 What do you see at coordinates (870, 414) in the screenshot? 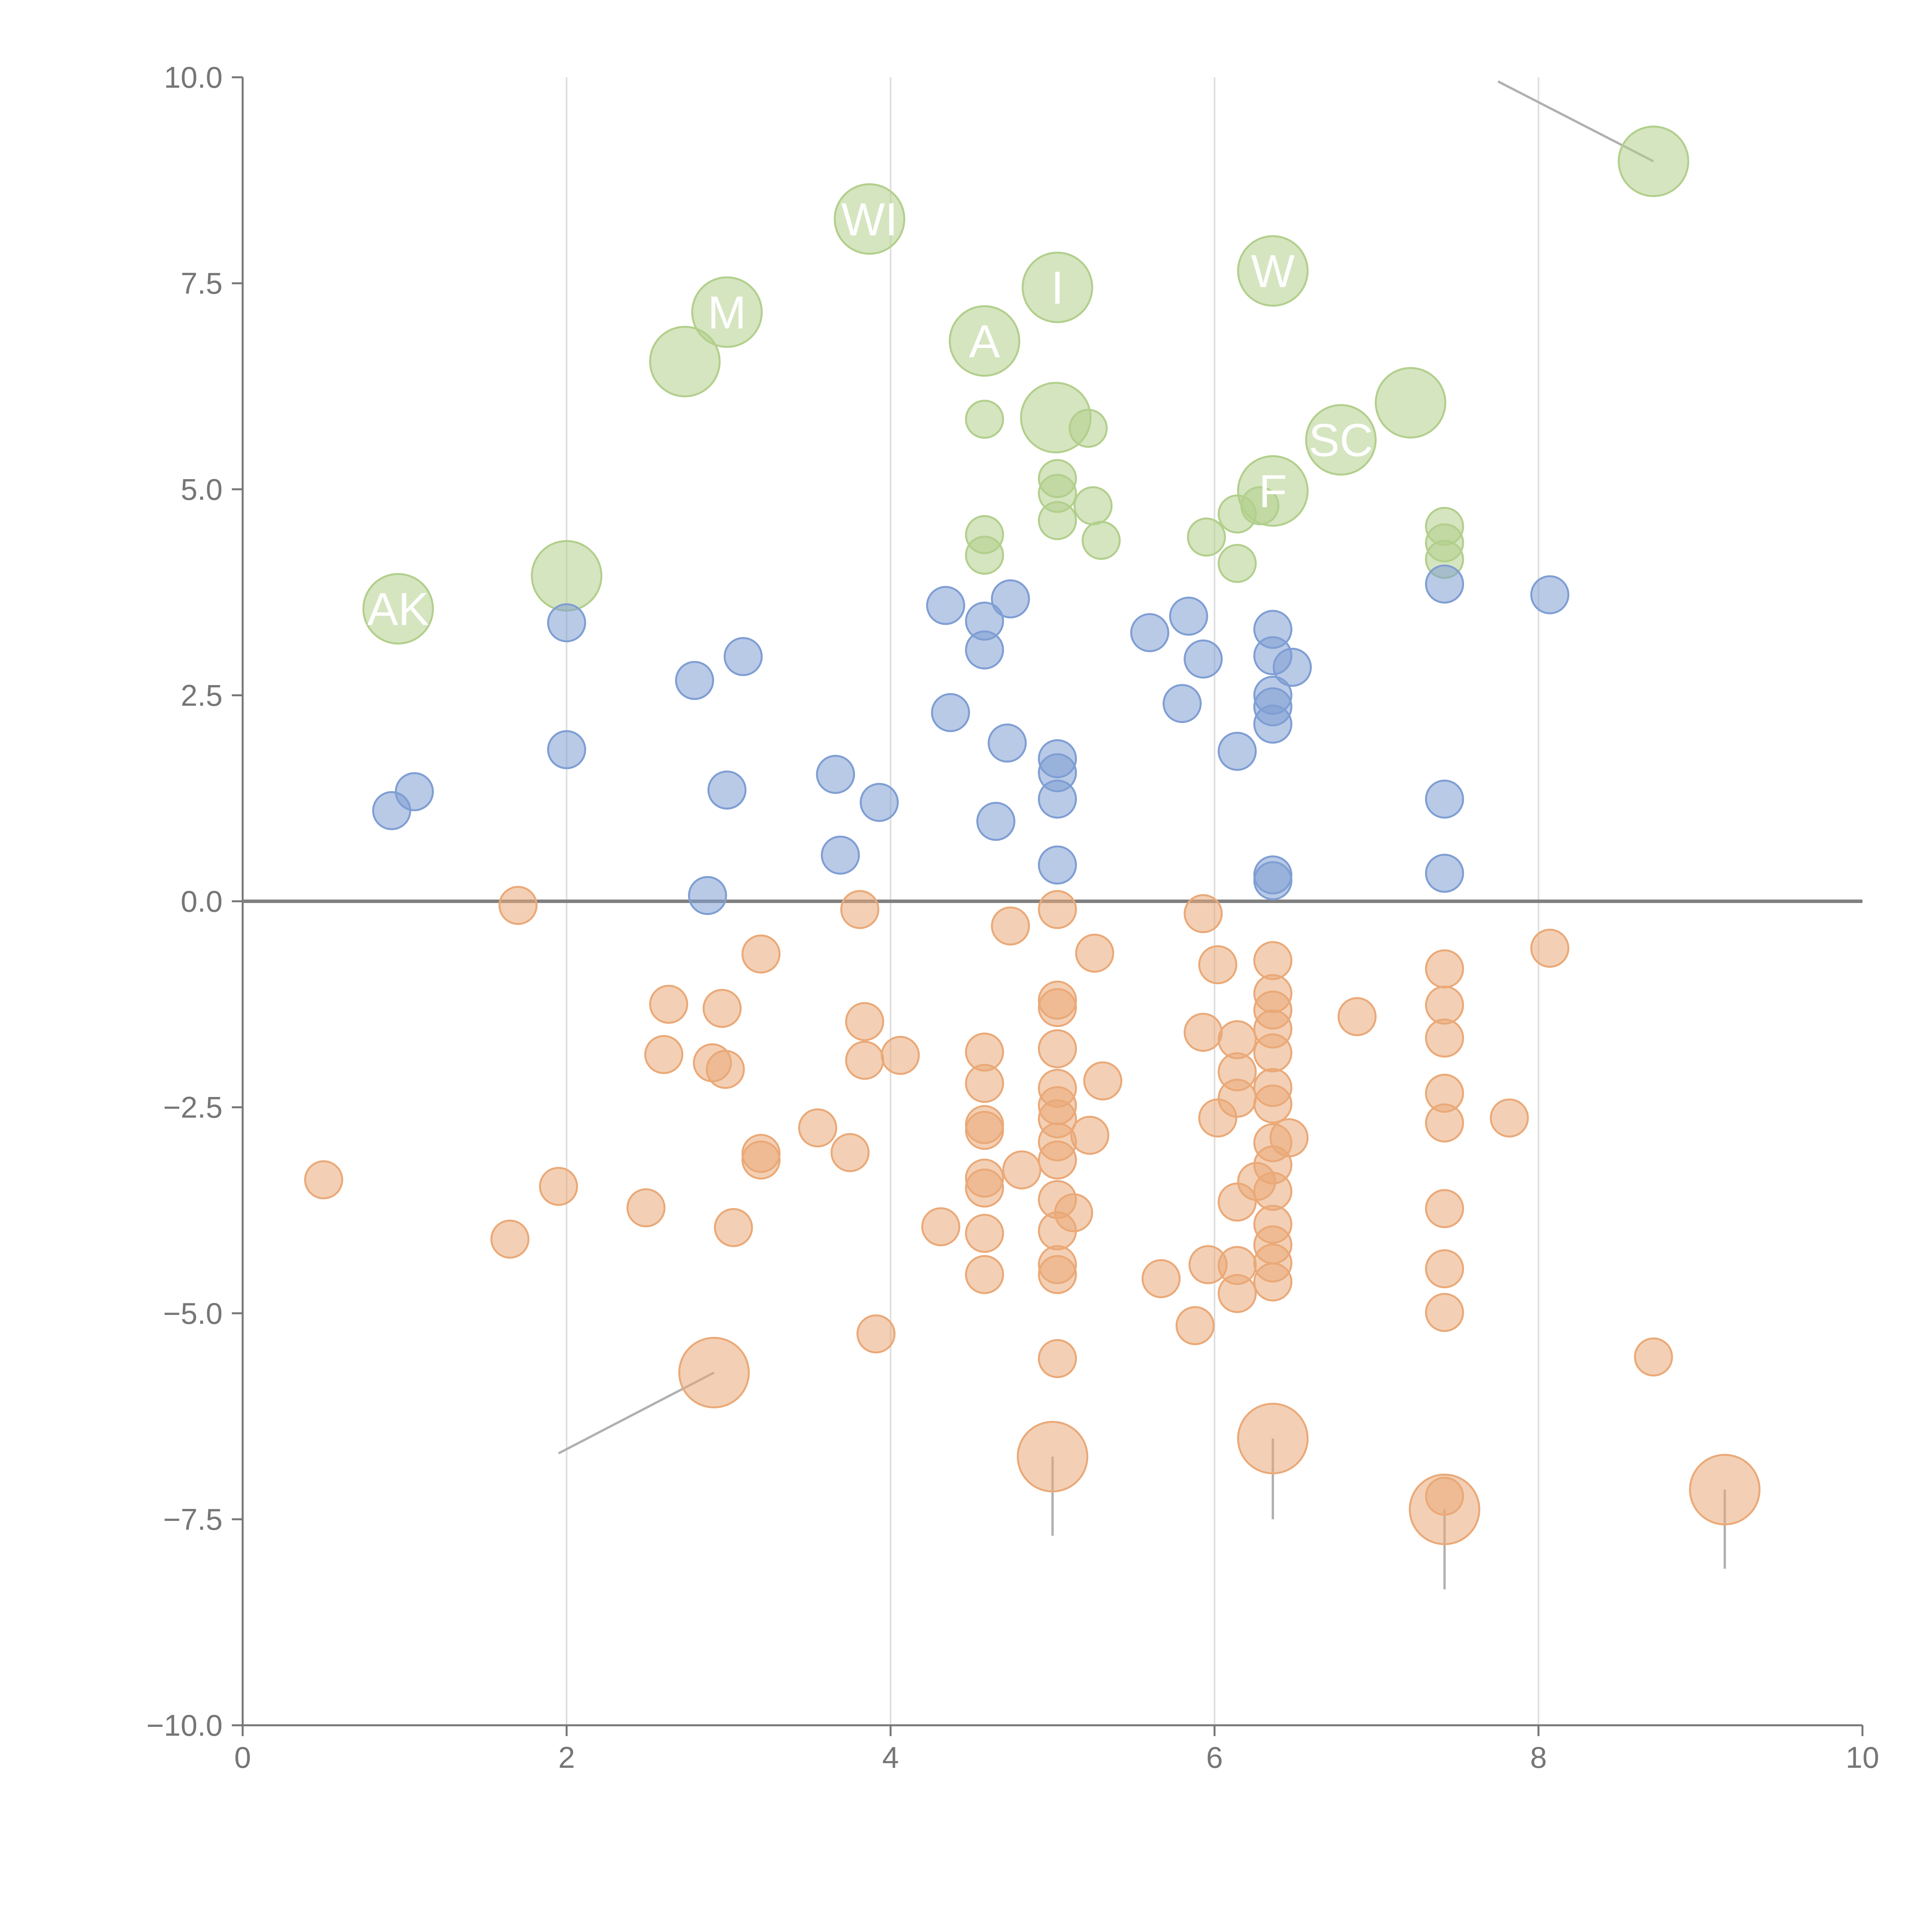
I see `point-labels: AK WI M AI SC W F` at bounding box center [870, 414].